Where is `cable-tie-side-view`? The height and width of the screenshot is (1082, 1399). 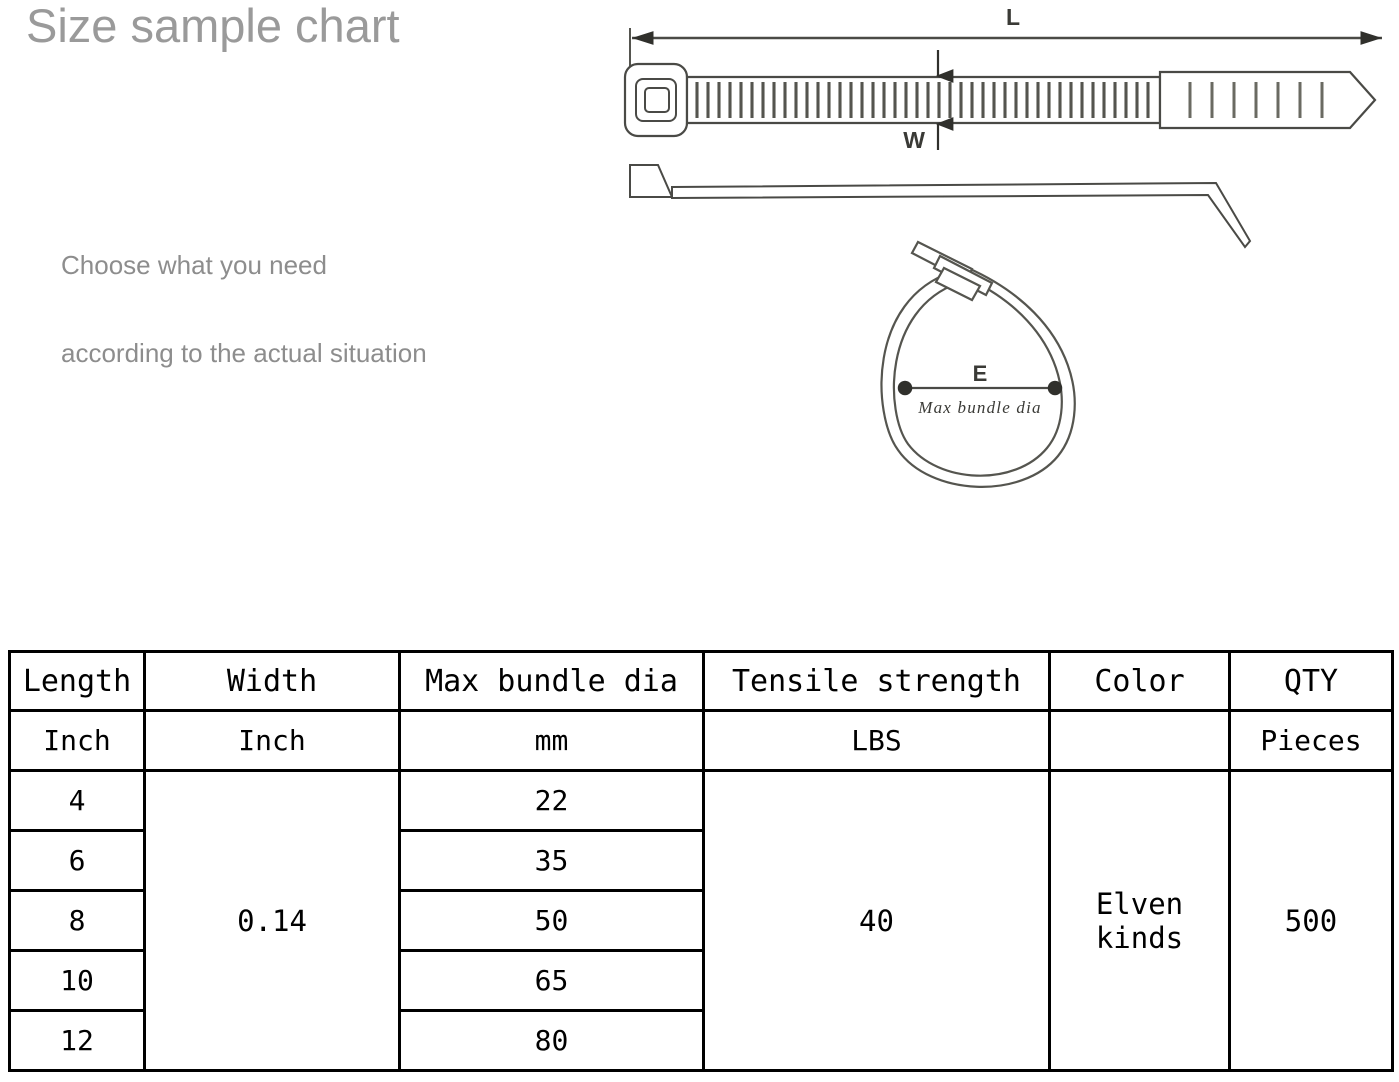 cable-tie-side-view is located at coordinates (940, 206).